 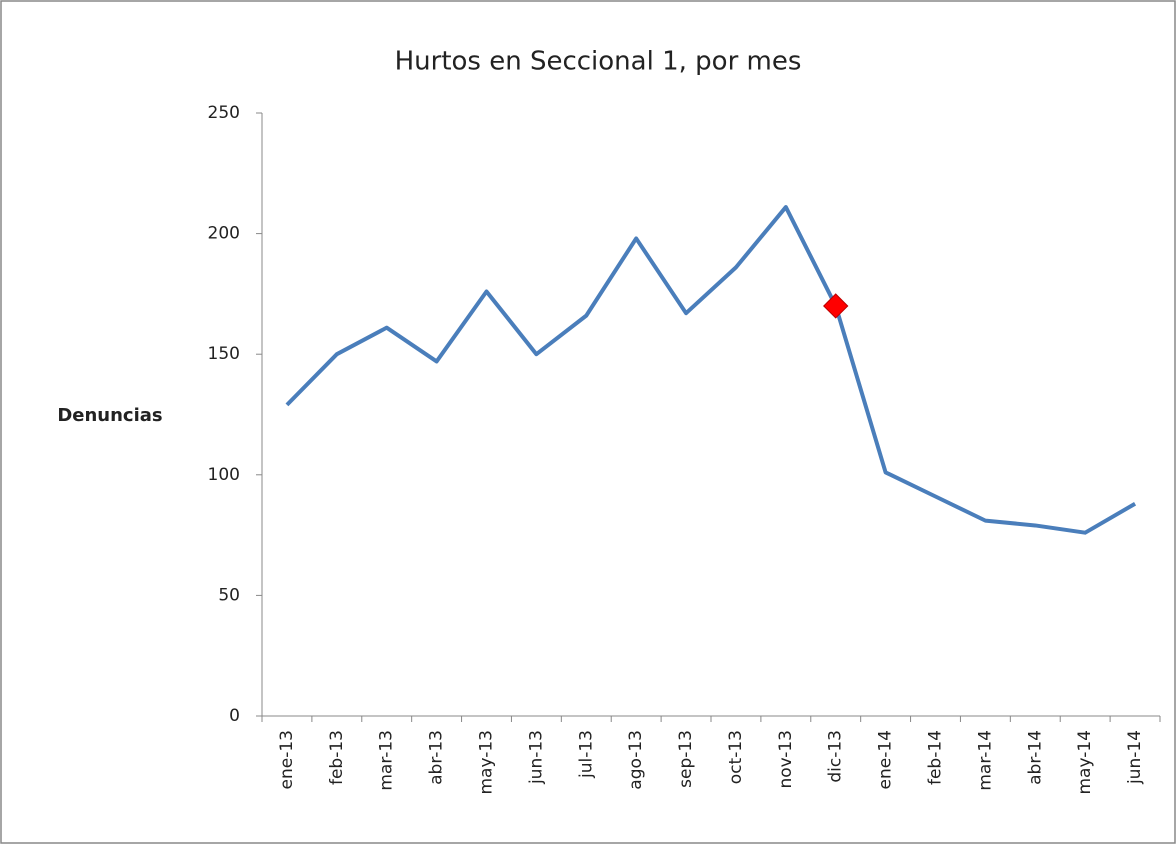 What do you see at coordinates (224, 475) in the screenshot?
I see `y-tick-label: 100` at bounding box center [224, 475].